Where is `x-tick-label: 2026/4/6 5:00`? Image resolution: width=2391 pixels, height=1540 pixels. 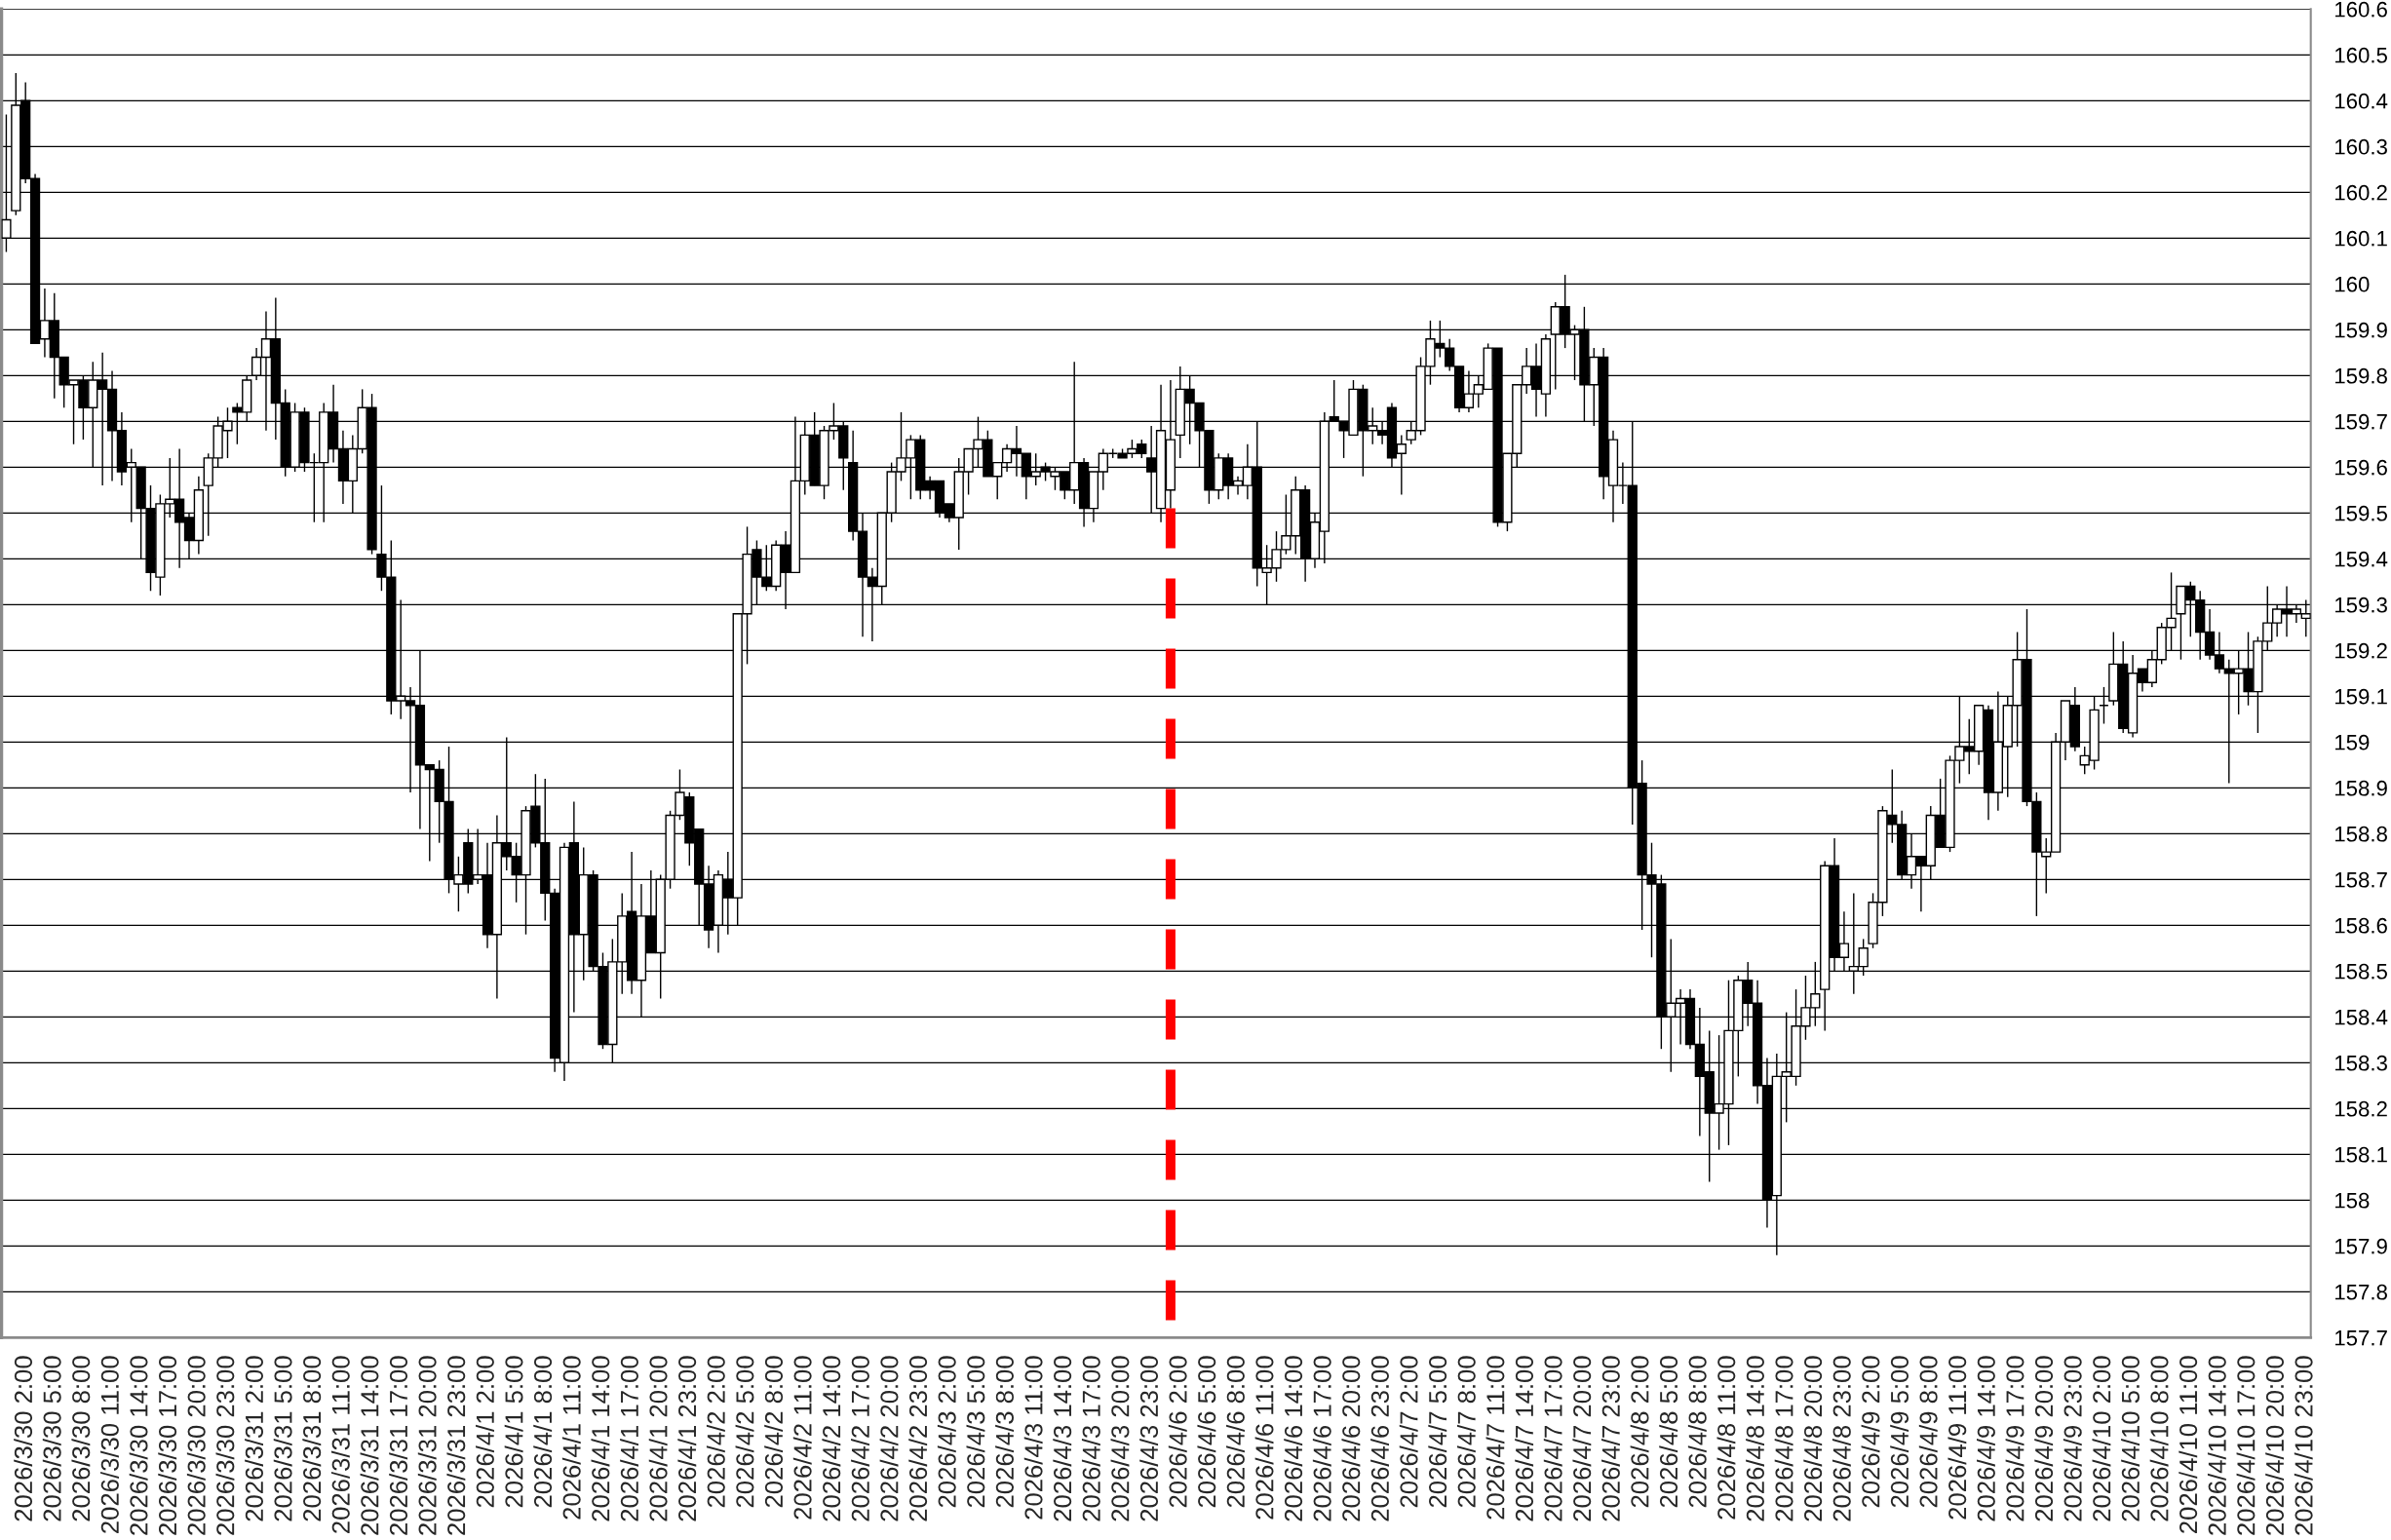
x-tick-label: 2026/4/6 5:00 is located at coordinates (1206, 1432).